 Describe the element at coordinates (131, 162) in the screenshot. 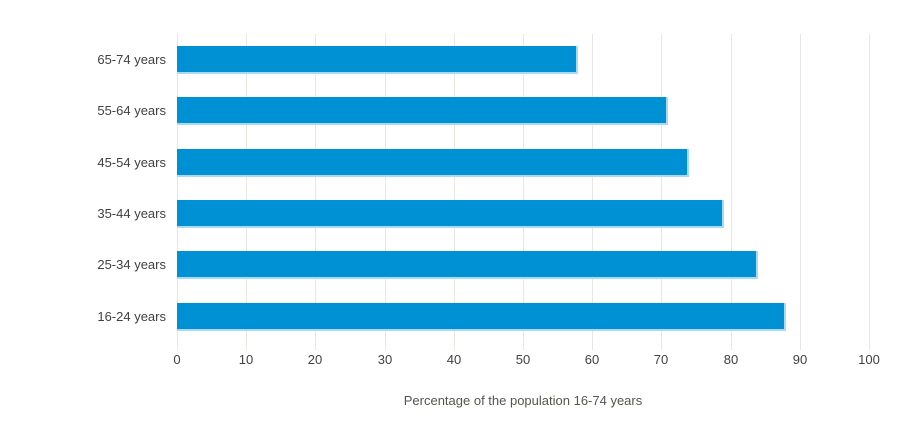

I see `y-label-45-54-years: 45-54 years` at that location.